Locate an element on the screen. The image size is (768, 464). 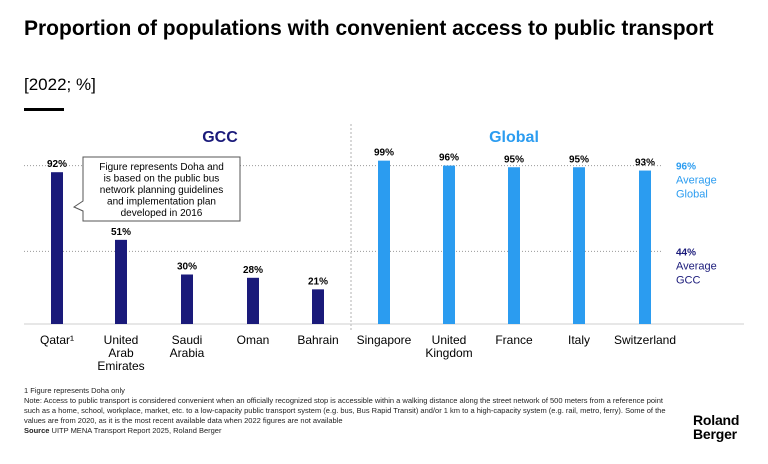
annotation-line-4: and implementation plan is located at coordinates (161, 202).